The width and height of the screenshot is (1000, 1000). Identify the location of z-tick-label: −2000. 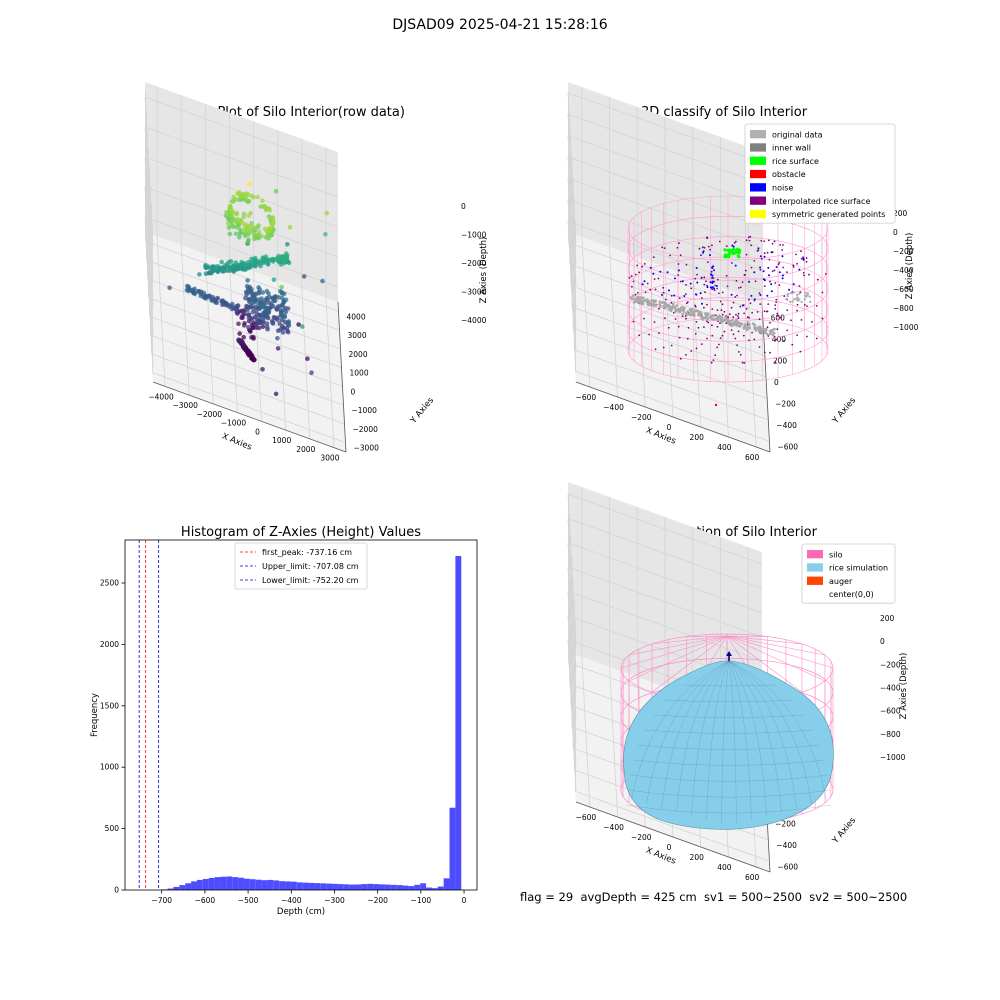
(474, 263).